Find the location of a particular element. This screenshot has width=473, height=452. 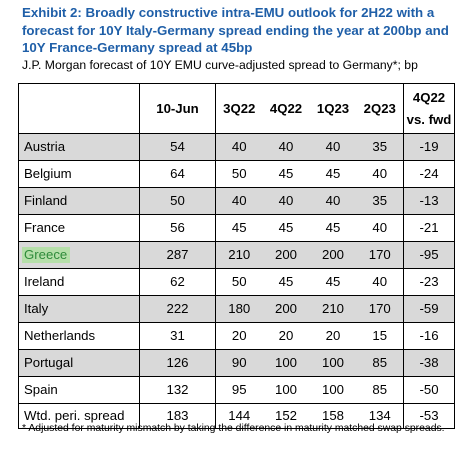

header-4q22-vs-fwd: 4Q22 vs. fwd is located at coordinates (429, 108).